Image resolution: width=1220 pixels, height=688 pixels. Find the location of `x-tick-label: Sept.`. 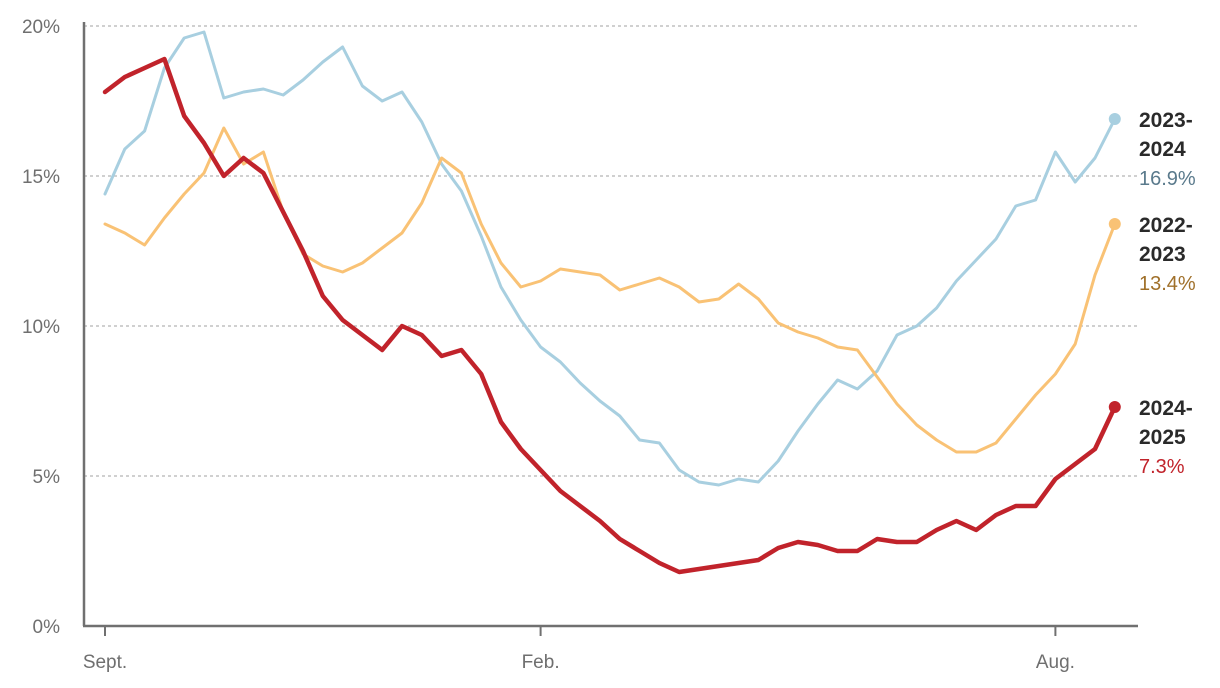

x-tick-label: Sept. is located at coordinates (105, 662).